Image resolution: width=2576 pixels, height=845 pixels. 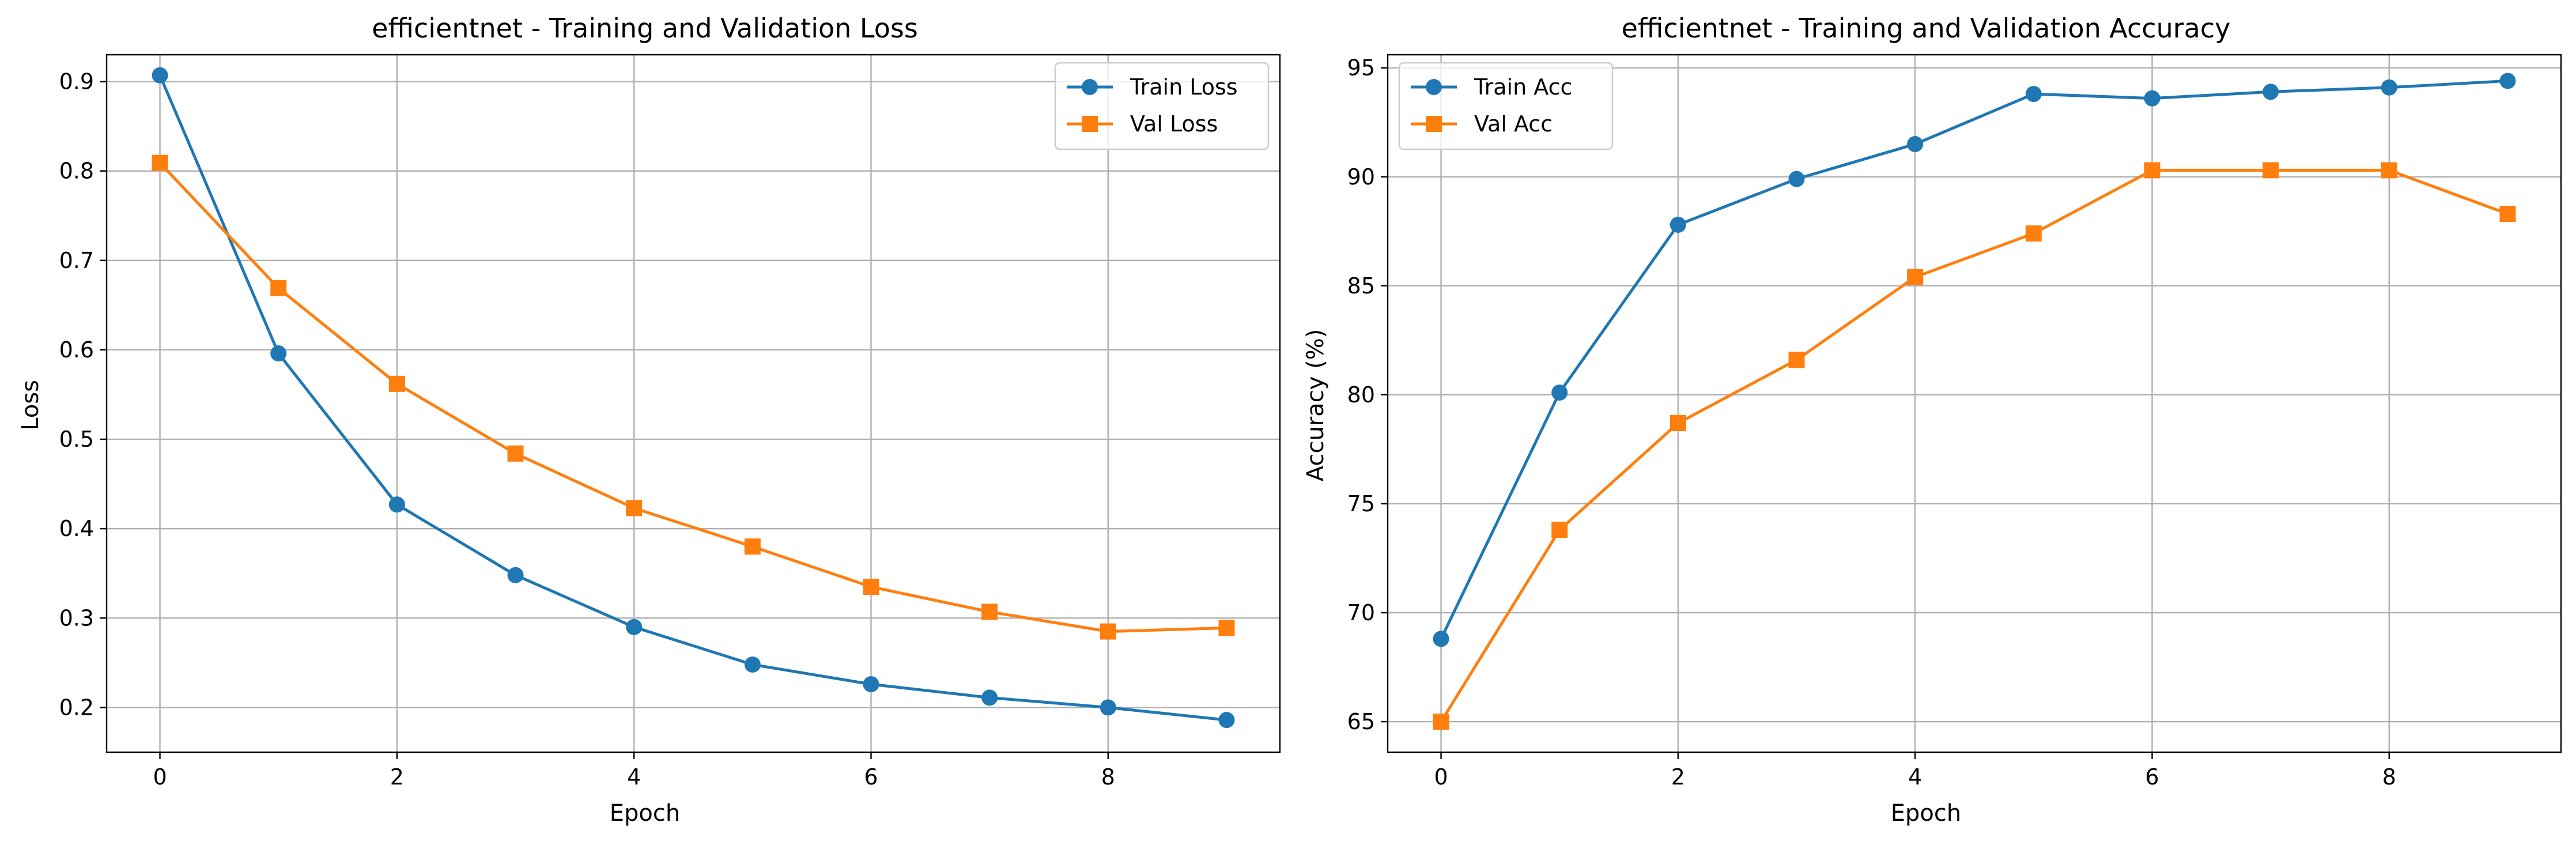 I want to click on accuracy-chart-y-axis-label: Accuracy (%), so click(x=1315, y=406).